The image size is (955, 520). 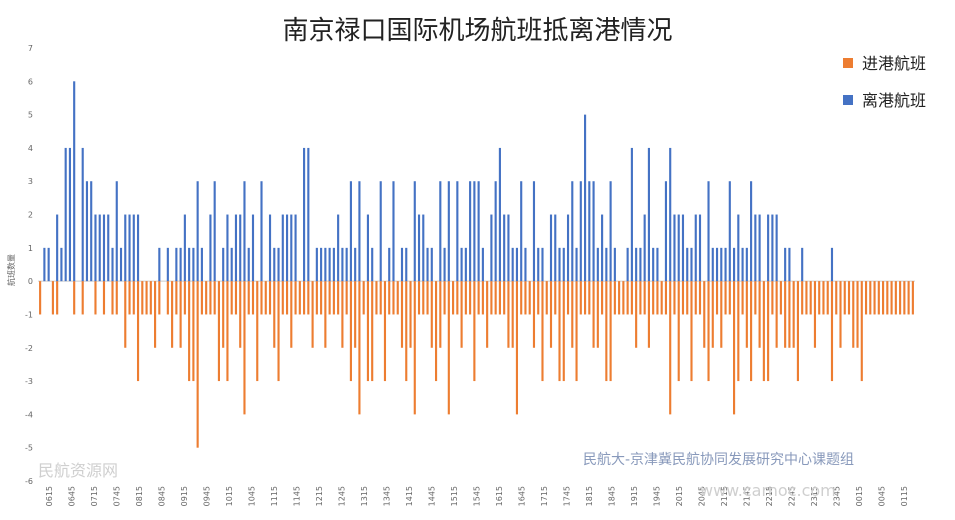 I want to click on y-tick-label: 3, so click(x=30, y=181).